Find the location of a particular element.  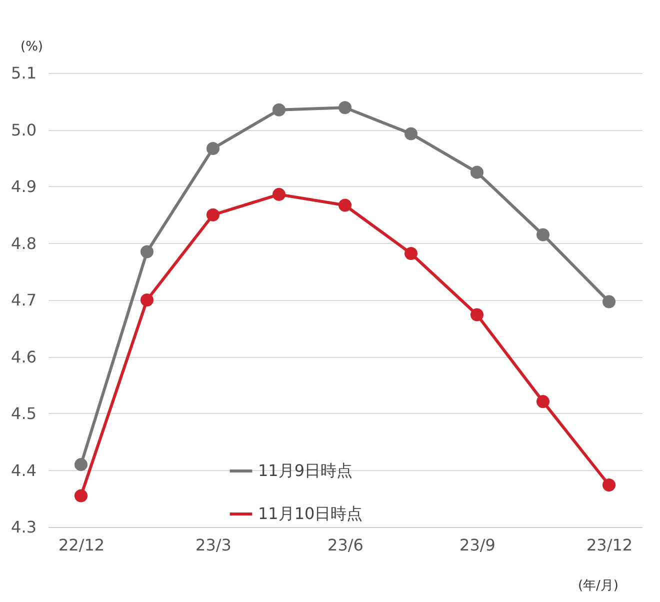

y-tick-label: 4.9 is located at coordinates (23, 186).